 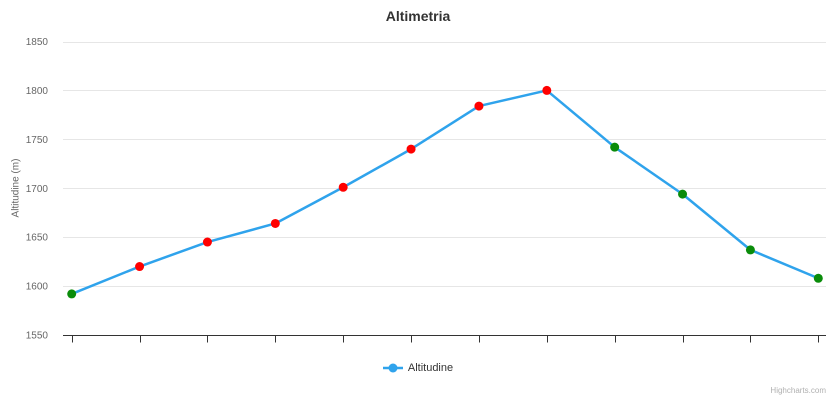 I want to click on y-axis-tick-label: 1550, so click(x=37, y=336).